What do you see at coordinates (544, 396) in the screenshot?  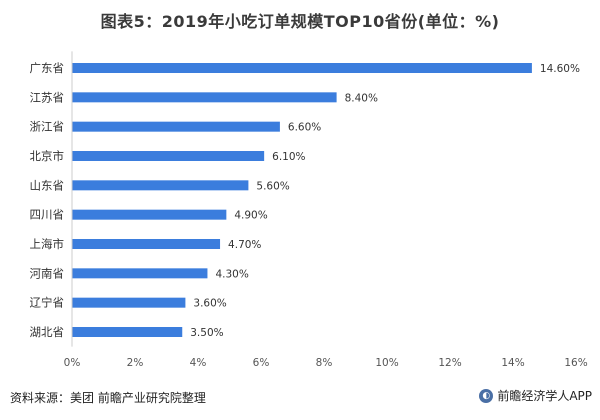 I see `brand-name: 前瞻经济学人APP` at bounding box center [544, 396].